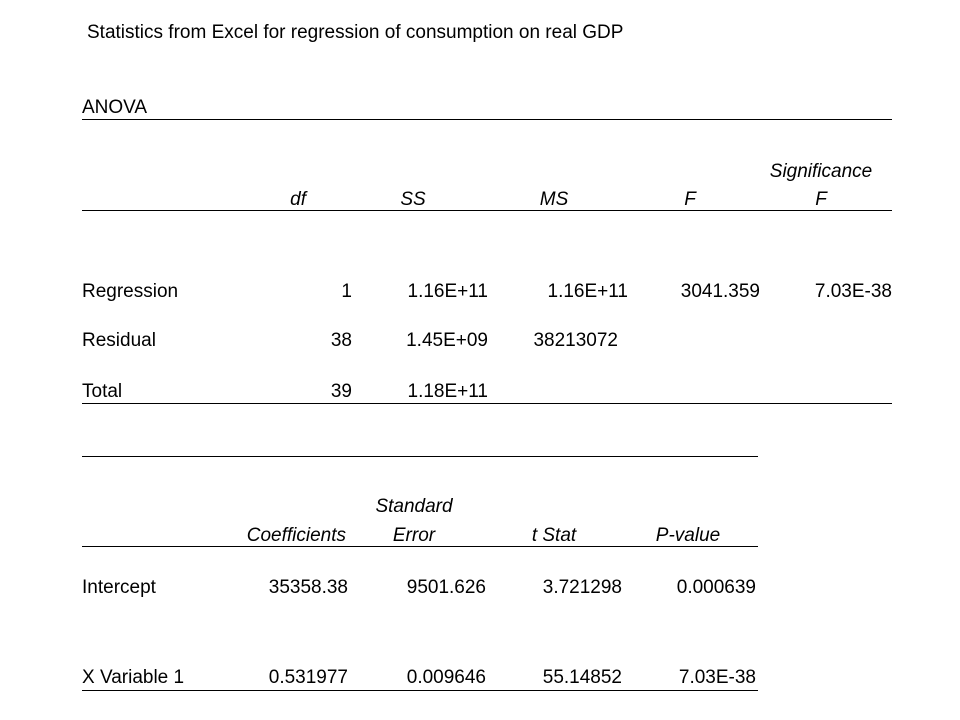 Image resolution: width=960 pixels, height=720 pixels. Describe the element at coordinates (720, 291) in the screenshot. I see `cell-f: 3041.359` at that location.